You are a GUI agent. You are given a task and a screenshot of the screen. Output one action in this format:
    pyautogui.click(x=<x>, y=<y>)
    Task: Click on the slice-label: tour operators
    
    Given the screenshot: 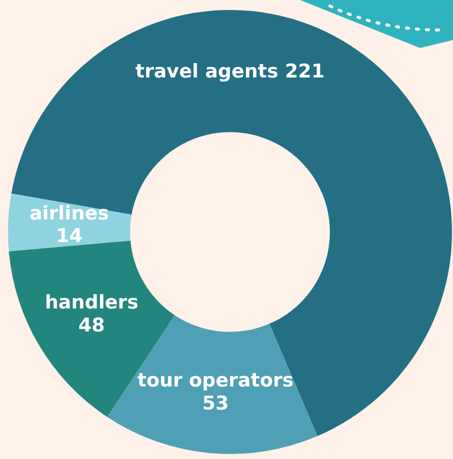 What is the action you would take?
    pyautogui.click(x=215, y=381)
    